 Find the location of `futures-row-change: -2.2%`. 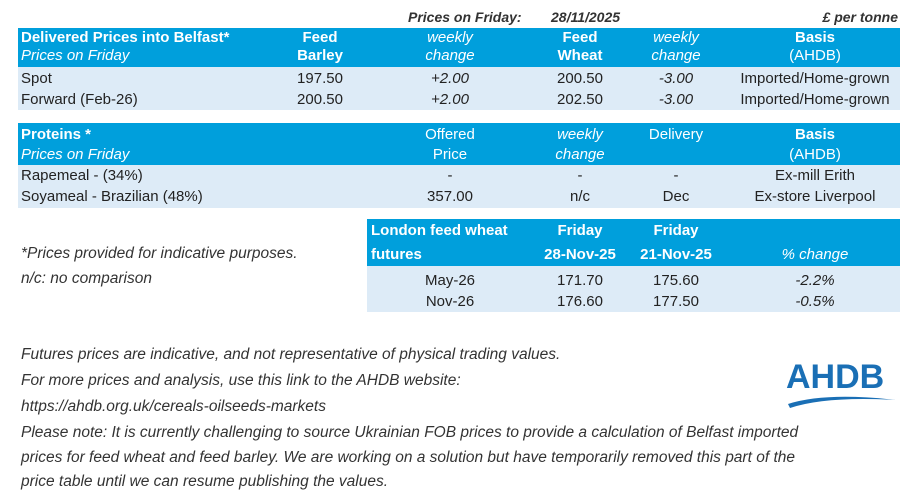

futures-row-change: -2.2% is located at coordinates (815, 280).